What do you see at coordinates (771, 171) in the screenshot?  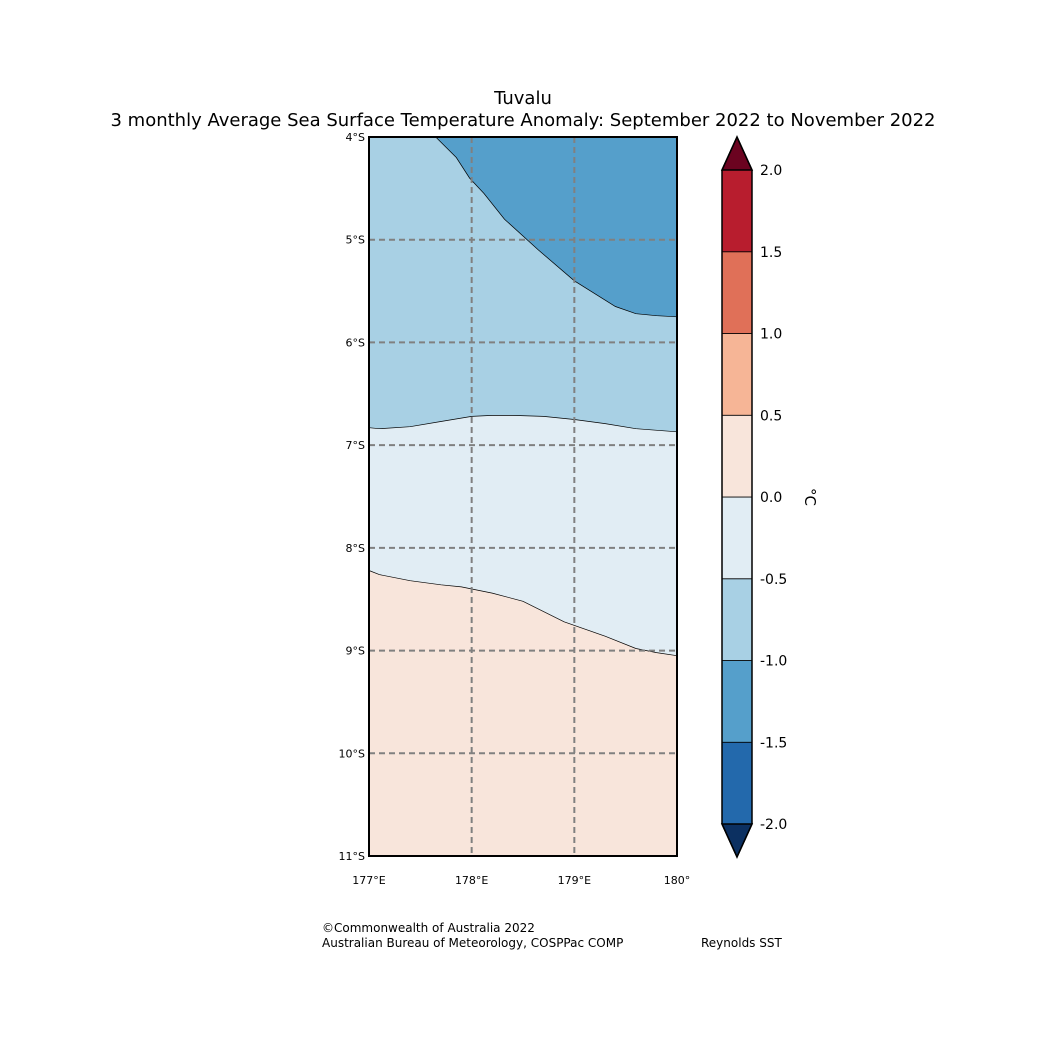 I see `colorbar-tick-label: 2.0` at bounding box center [771, 171].